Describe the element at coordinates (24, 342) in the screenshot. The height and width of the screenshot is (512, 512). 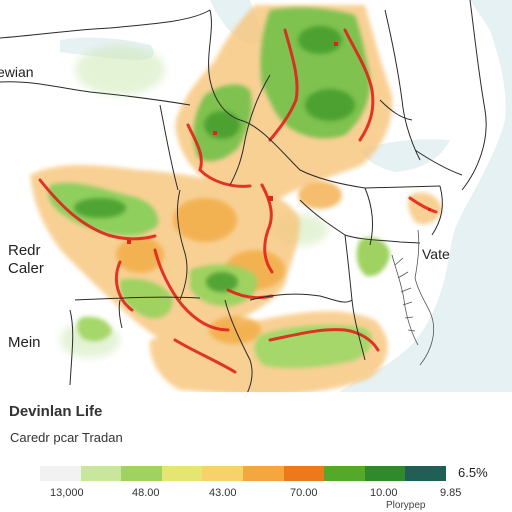
I see `map-label-mein: Mein` at that location.